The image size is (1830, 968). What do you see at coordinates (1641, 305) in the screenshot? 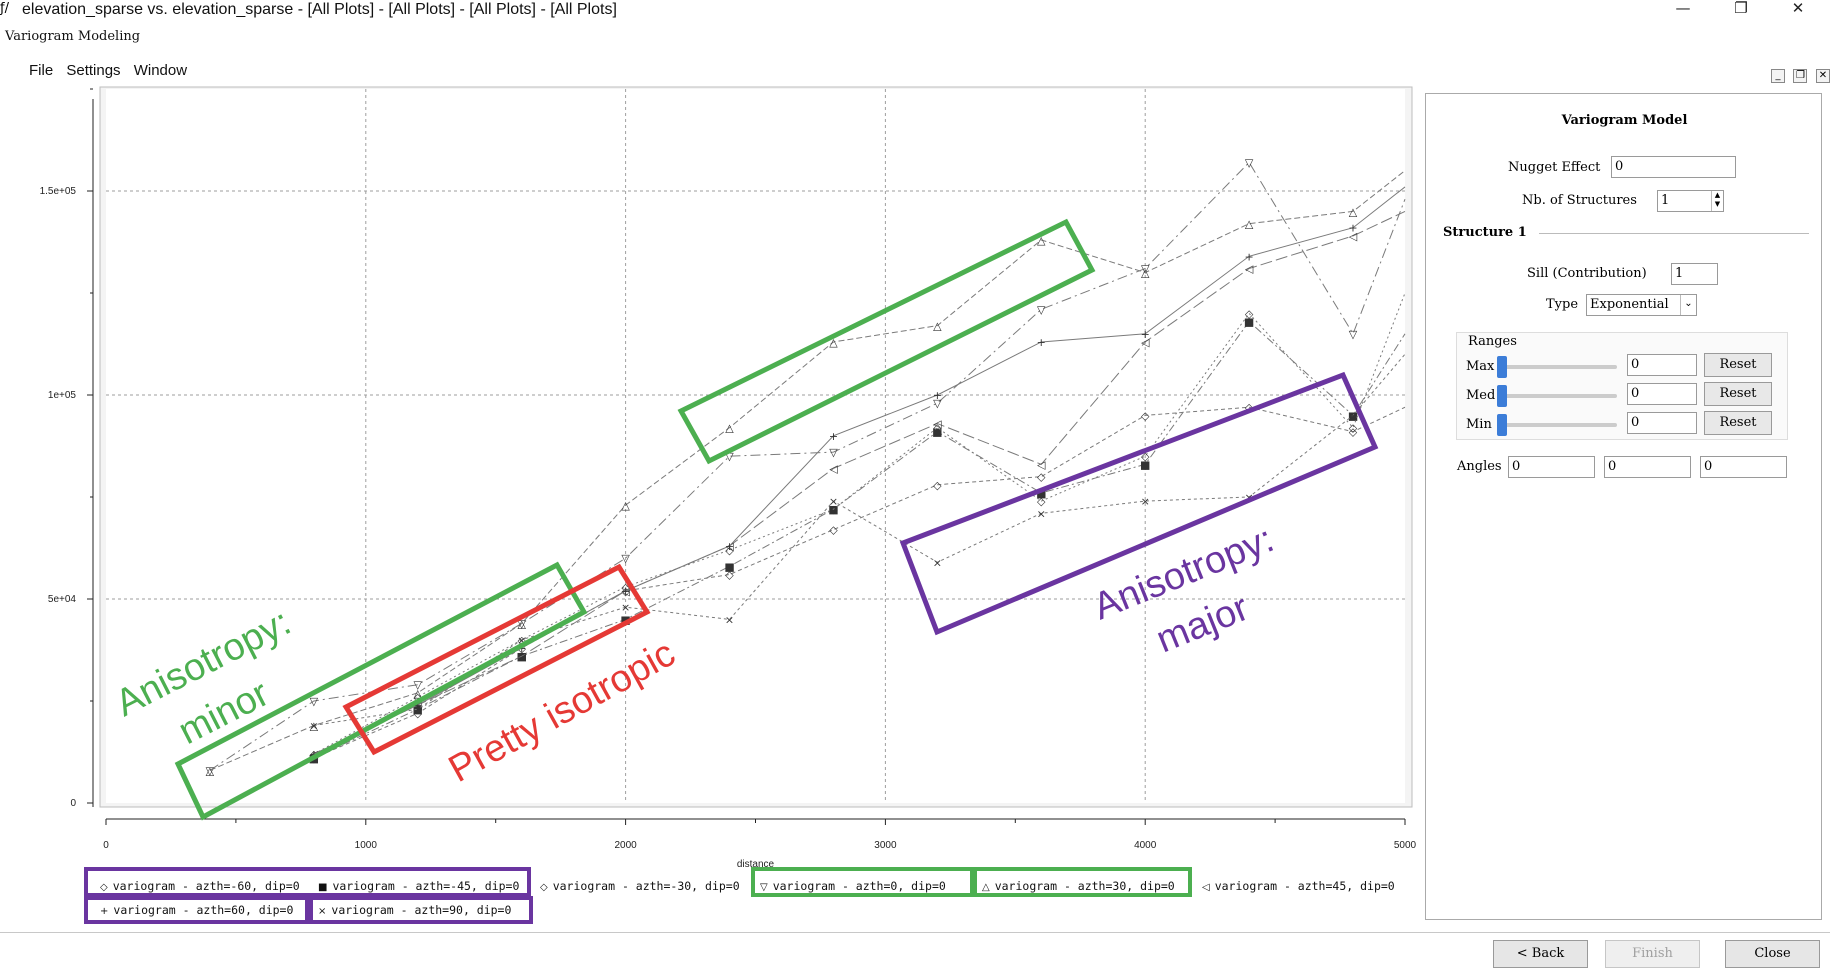
I see `type-combobox: Exponential ⌄` at bounding box center [1641, 305].